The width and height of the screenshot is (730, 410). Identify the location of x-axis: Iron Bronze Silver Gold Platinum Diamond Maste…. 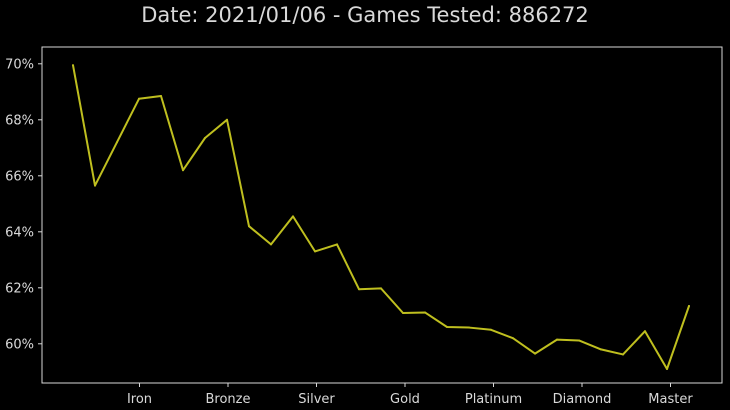
(410, 395).